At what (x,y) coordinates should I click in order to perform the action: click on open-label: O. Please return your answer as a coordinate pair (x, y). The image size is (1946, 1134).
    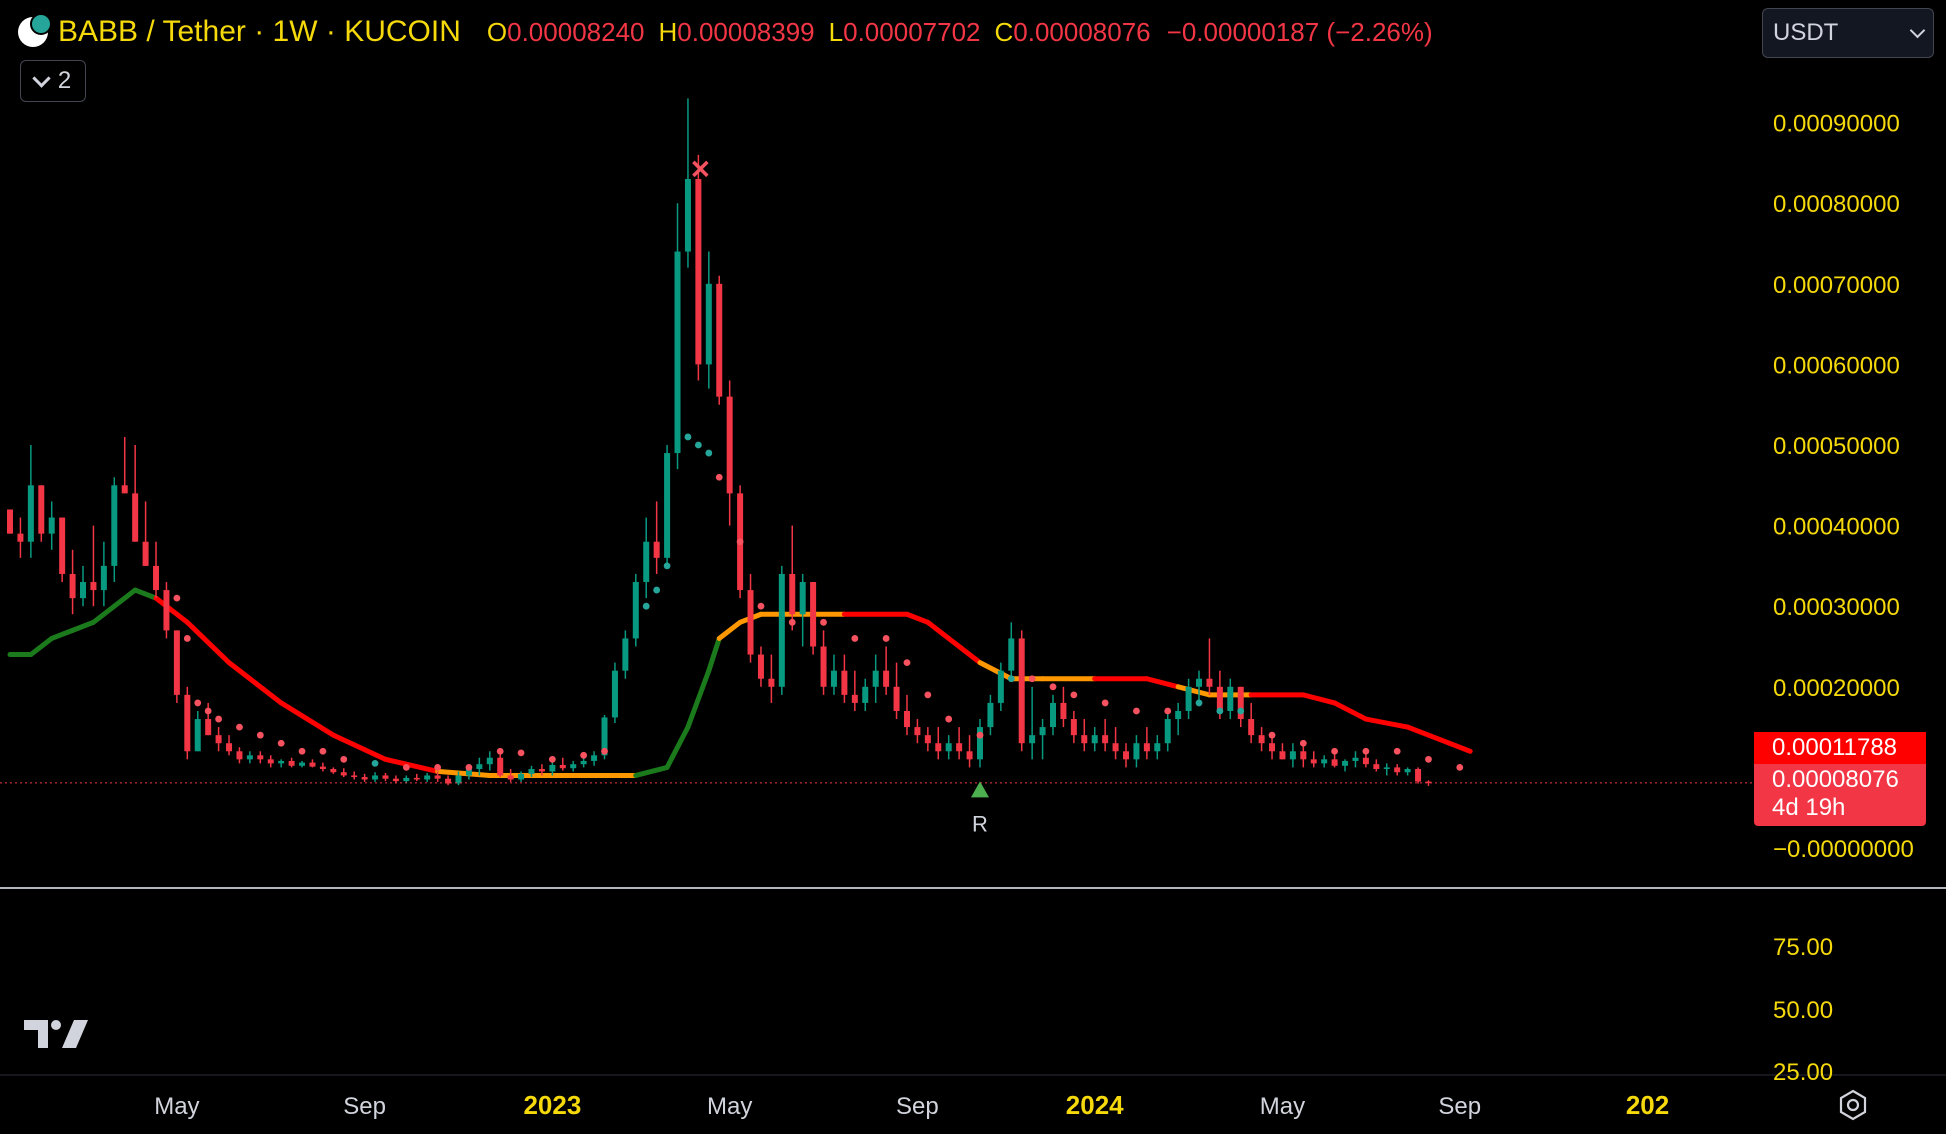
    Looking at the image, I should click on (497, 31).